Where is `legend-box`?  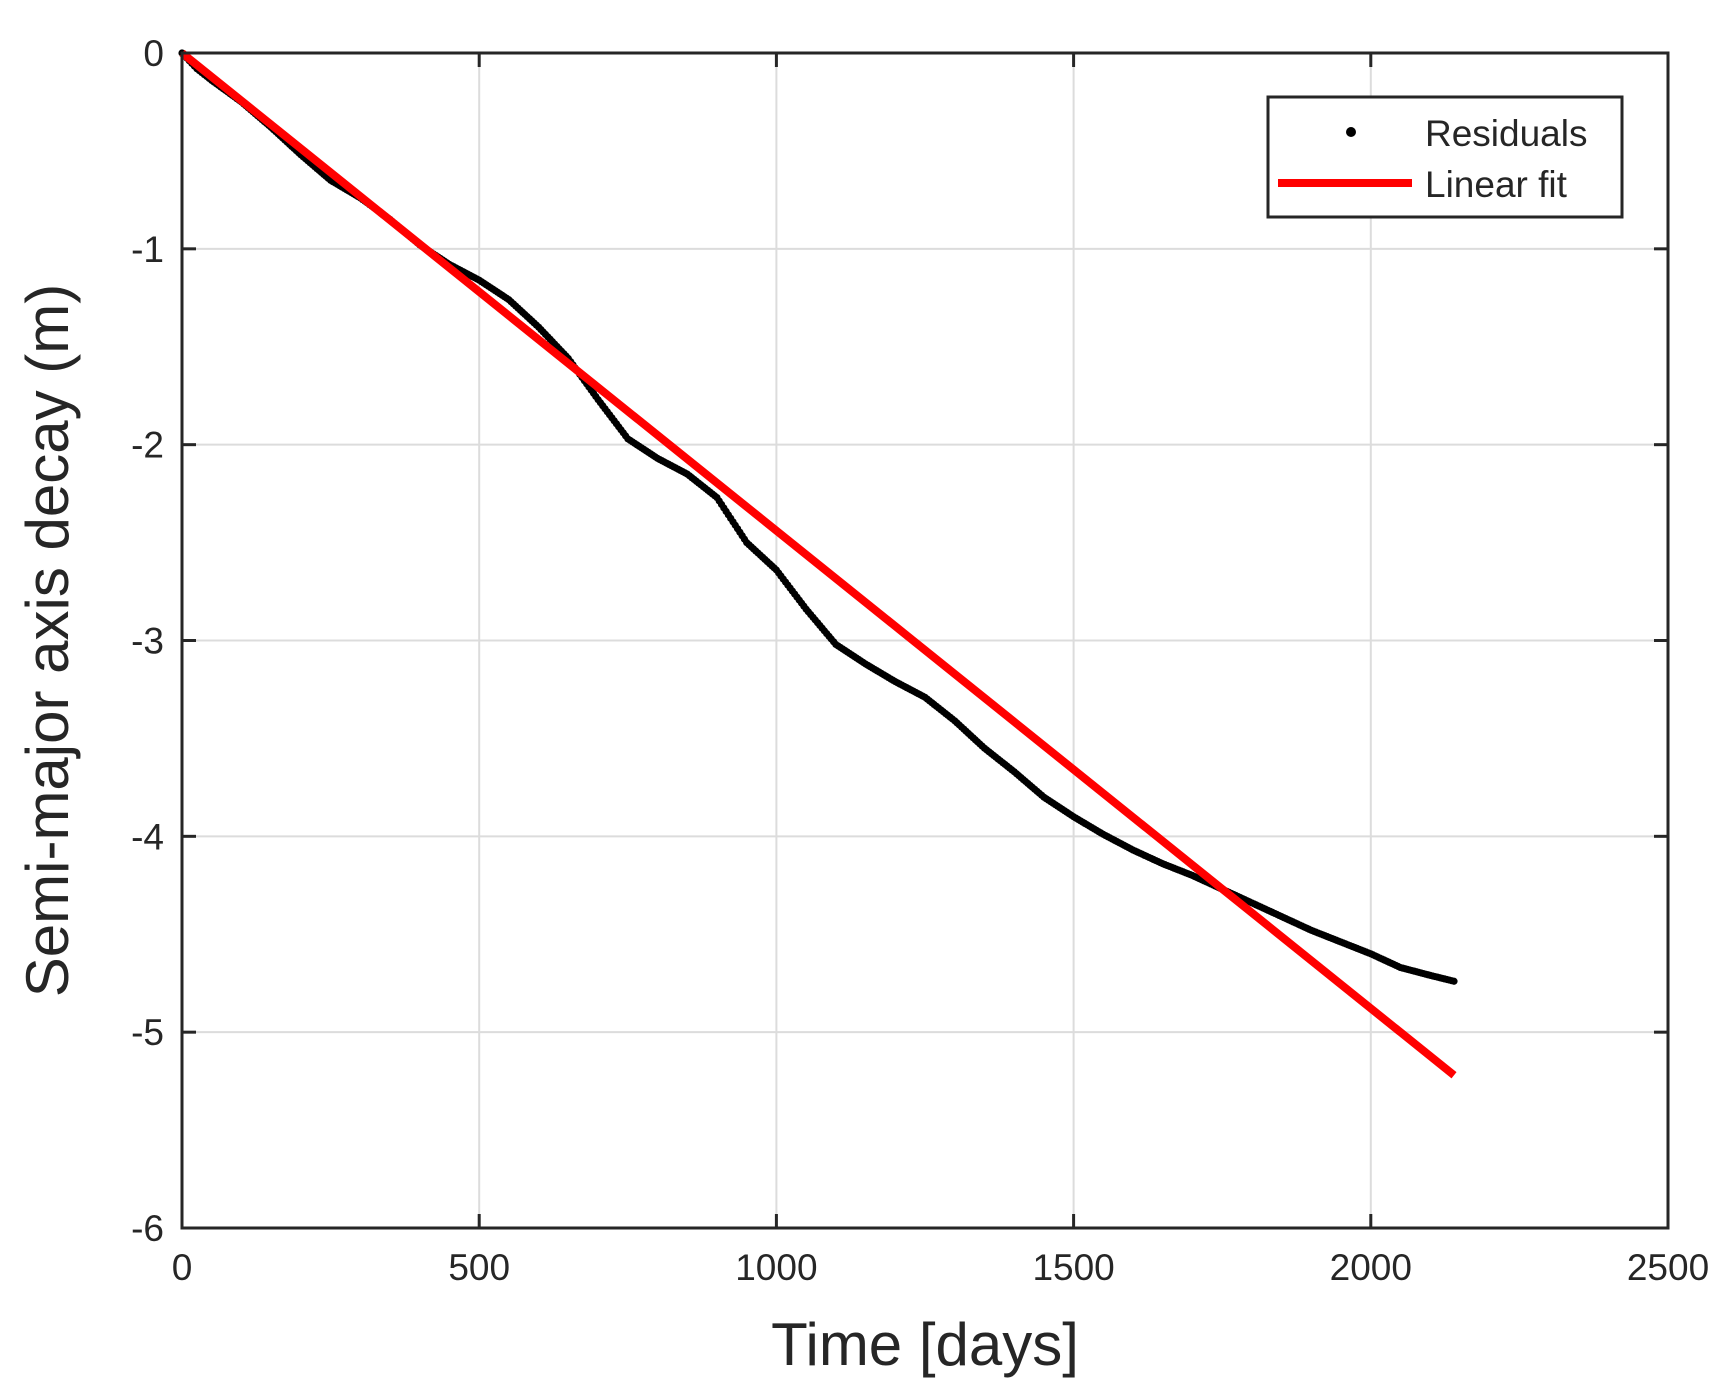 legend-box is located at coordinates (1445, 157).